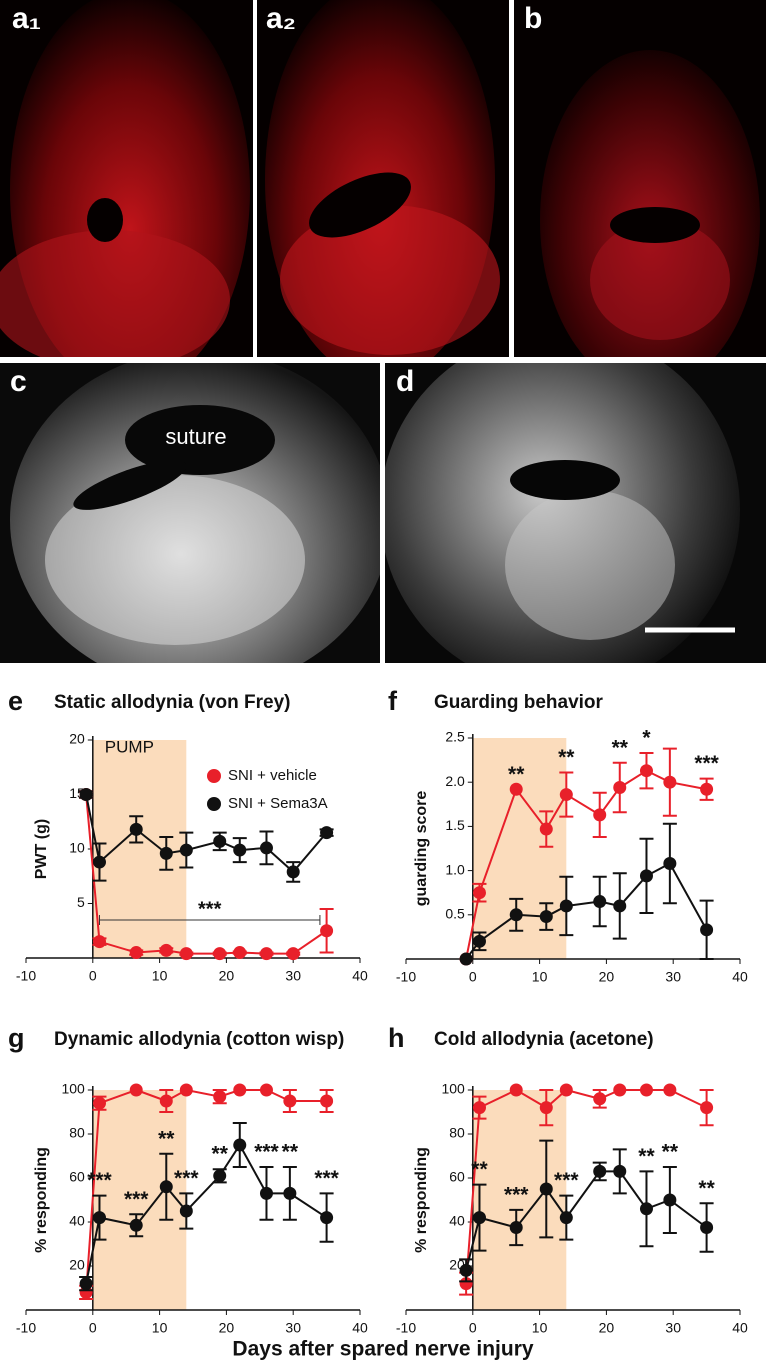  I want to click on y-tick-label: 0.5, so click(455, 914).